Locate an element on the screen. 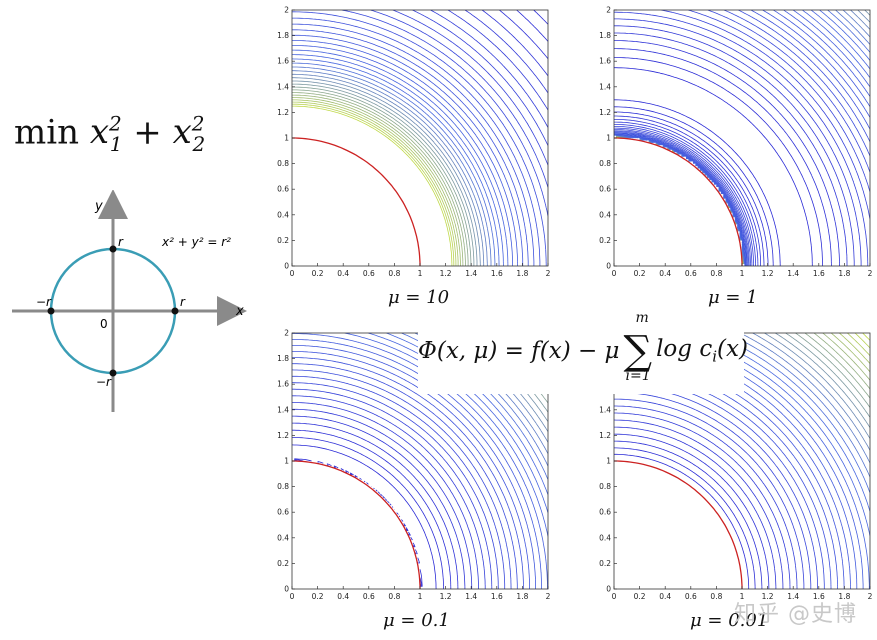 This screenshot has width=877, height=640. x-tick-label: 1.4 is located at coordinates (471, 596).